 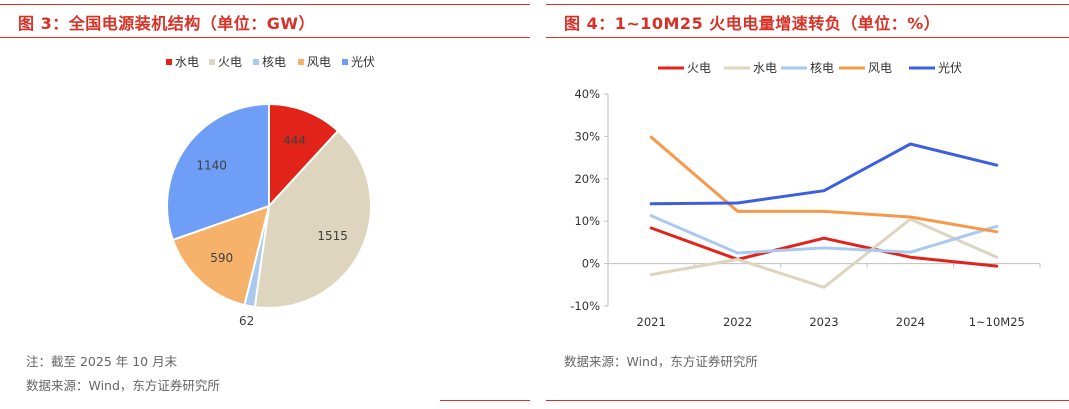 I want to click on y-tick-label: 20%, so click(x=587, y=179).